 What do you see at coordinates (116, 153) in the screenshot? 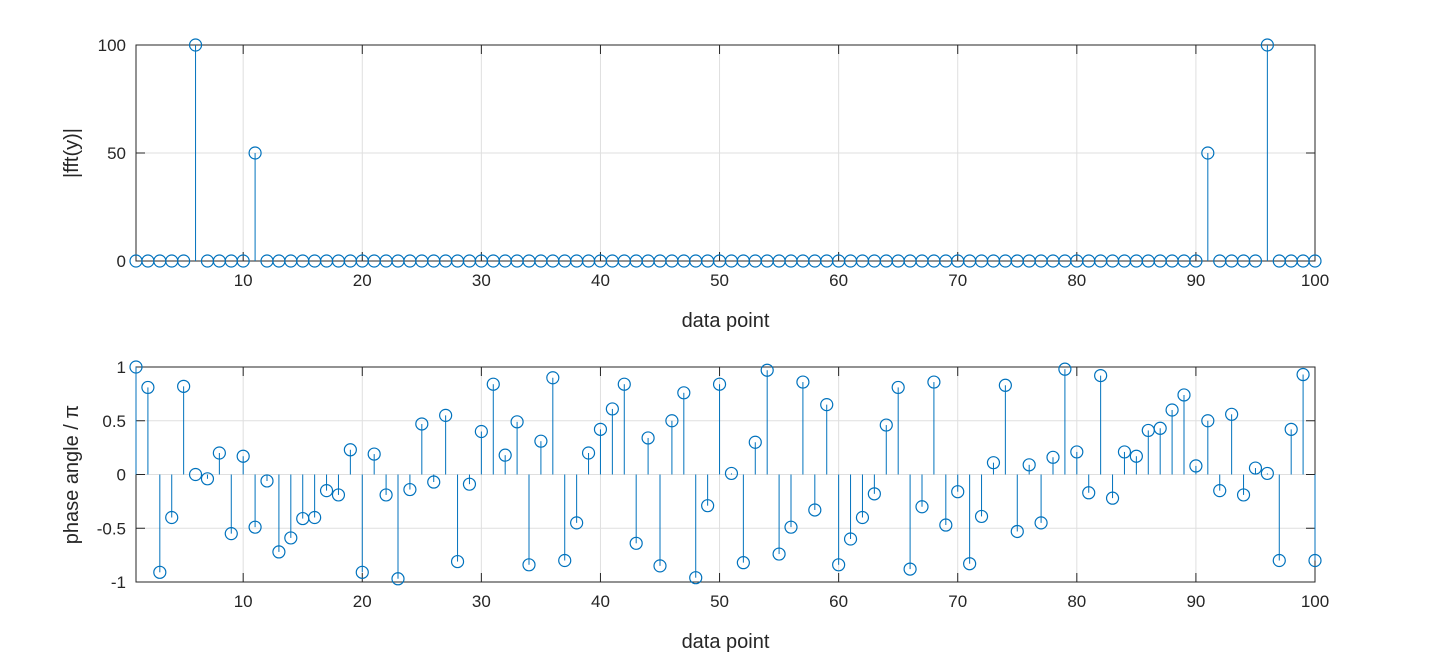
I see `y-tick-label: 50` at bounding box center [116, 153].